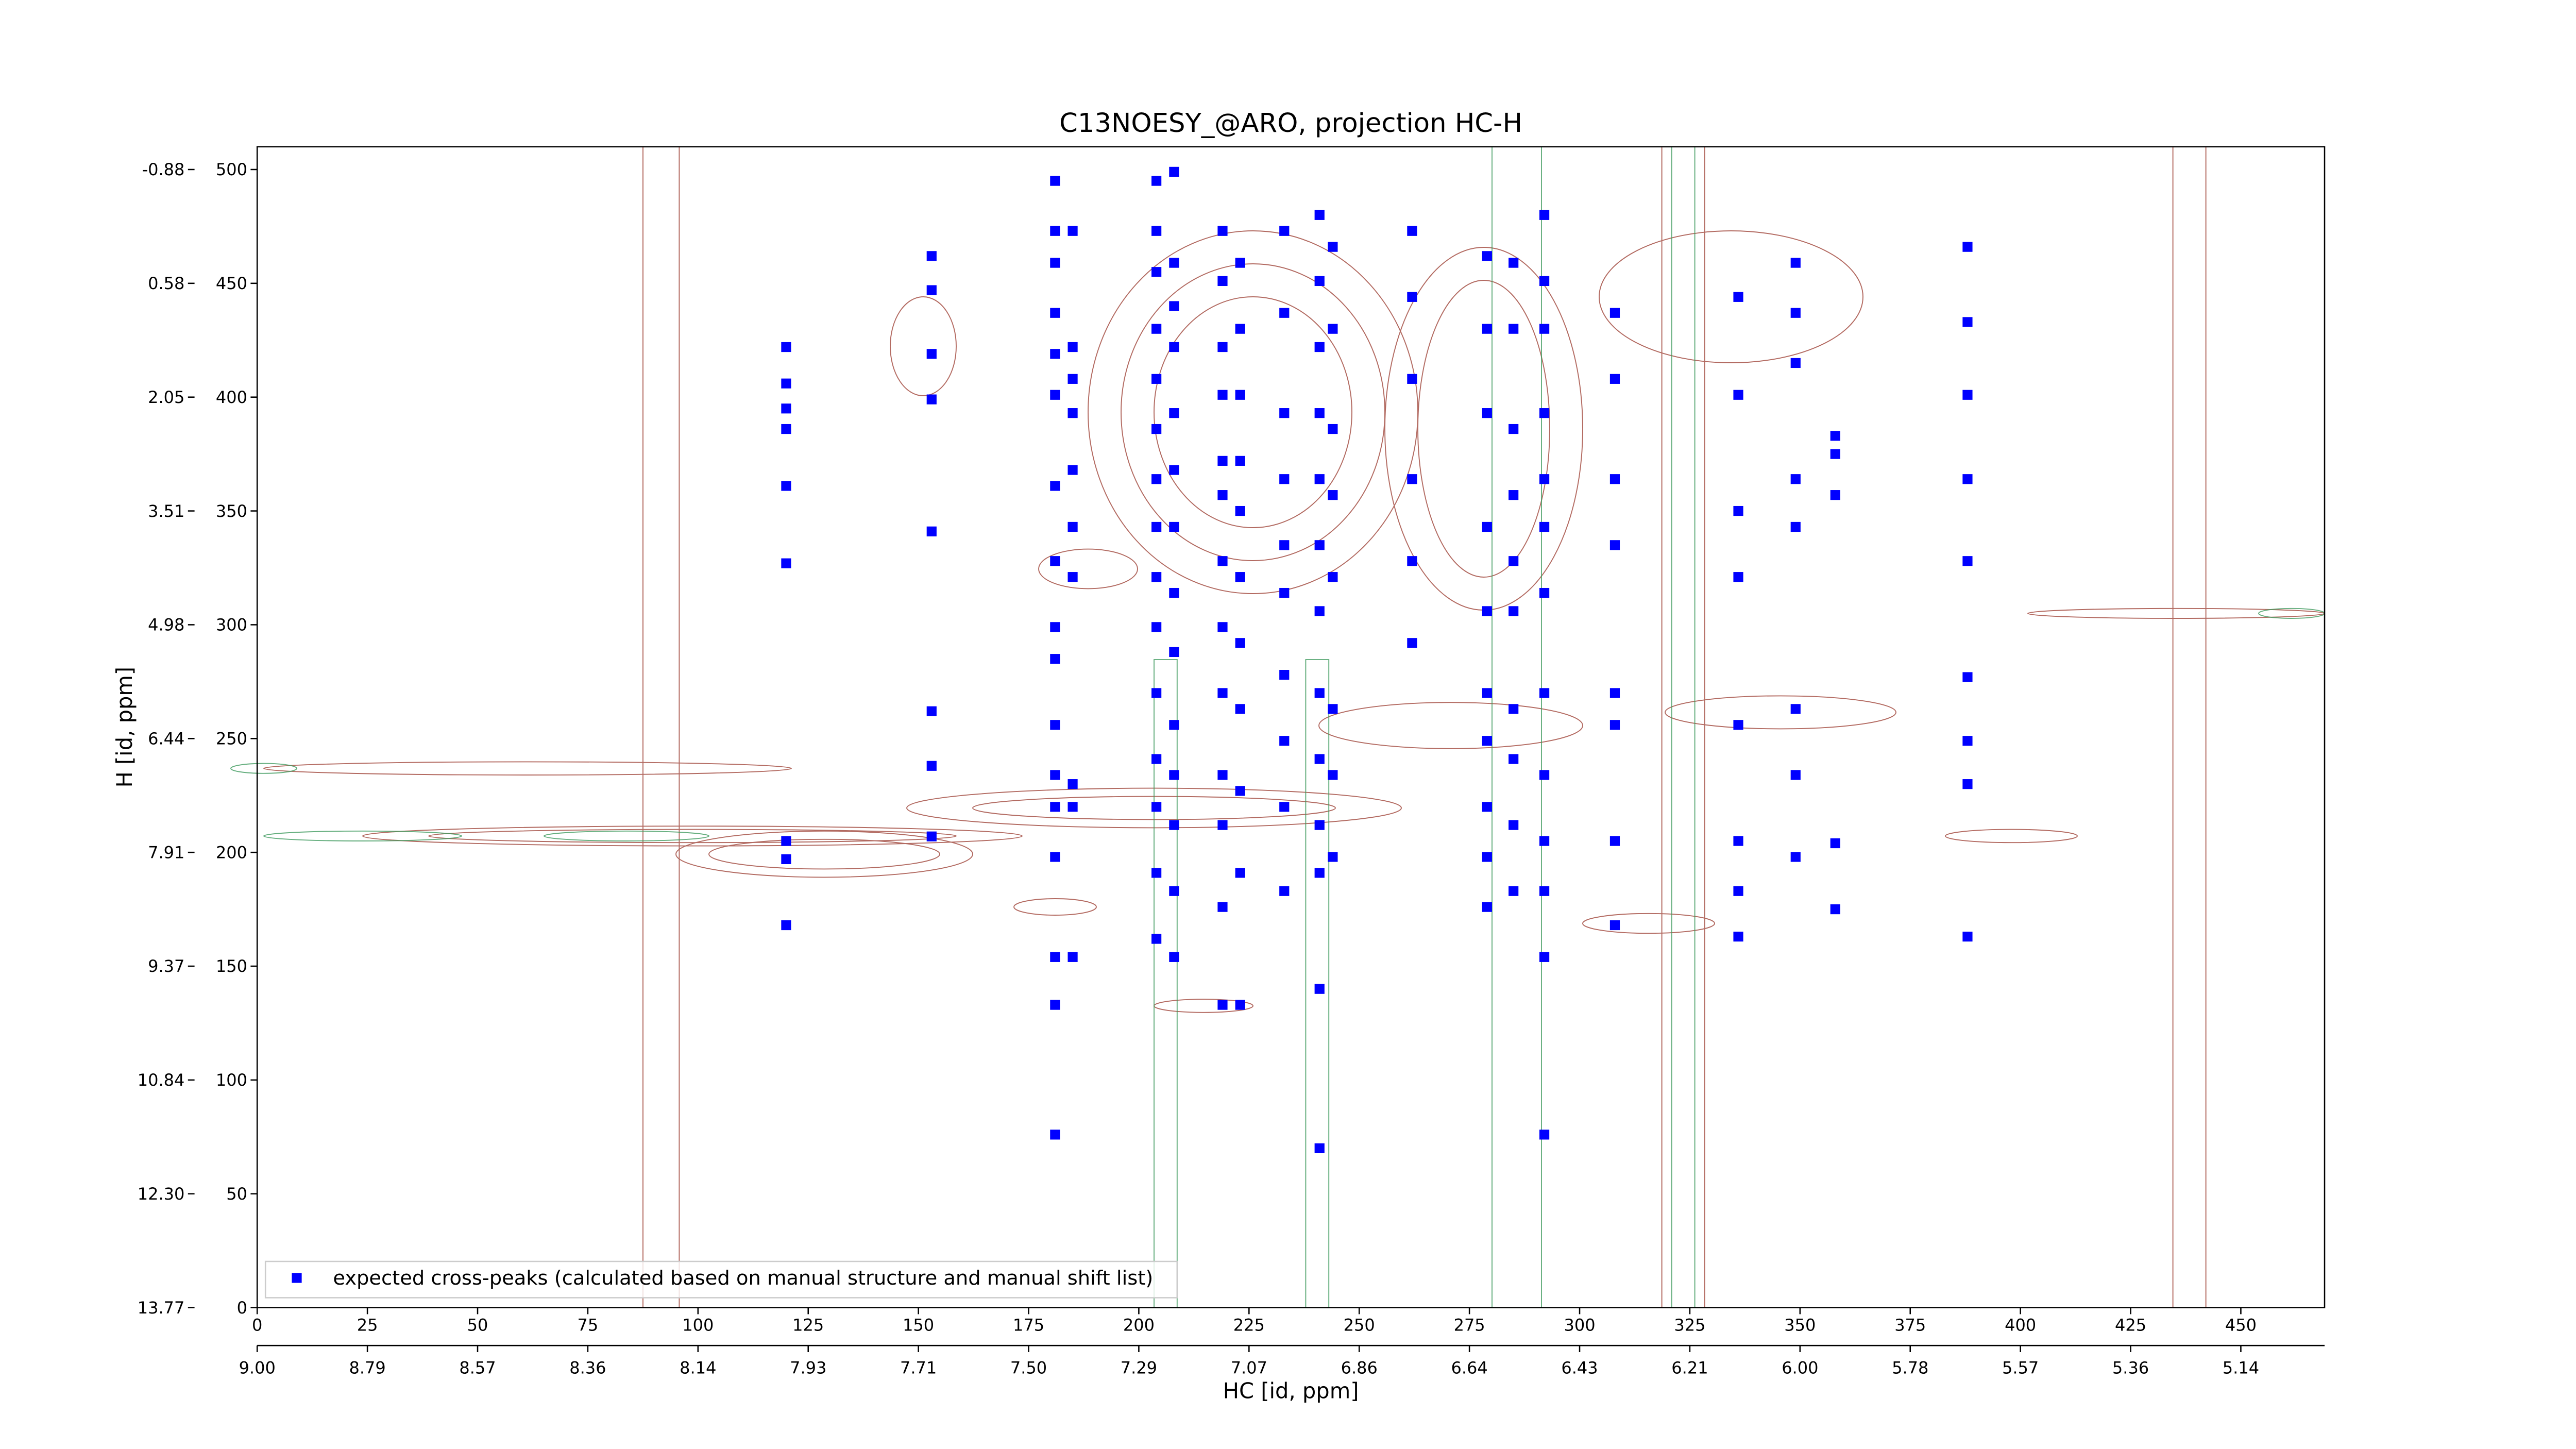 This screenshot has width=2576, height=1449. I want to click on x-ppm-tick-label: 7.50, so click(1028, 1368).